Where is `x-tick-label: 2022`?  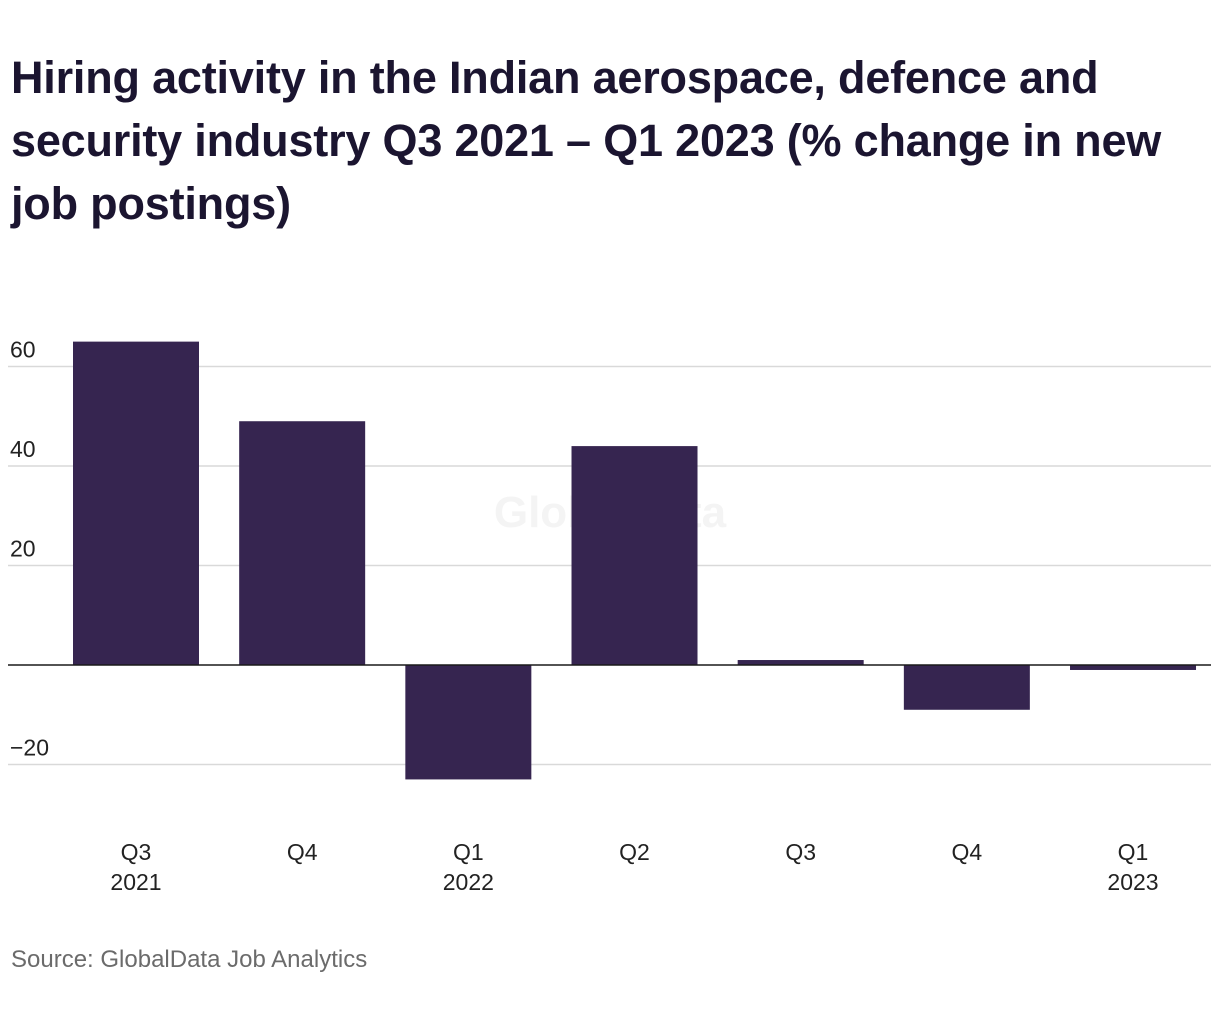 x-tick-label: 2022 is located at coordinates (468, 882).